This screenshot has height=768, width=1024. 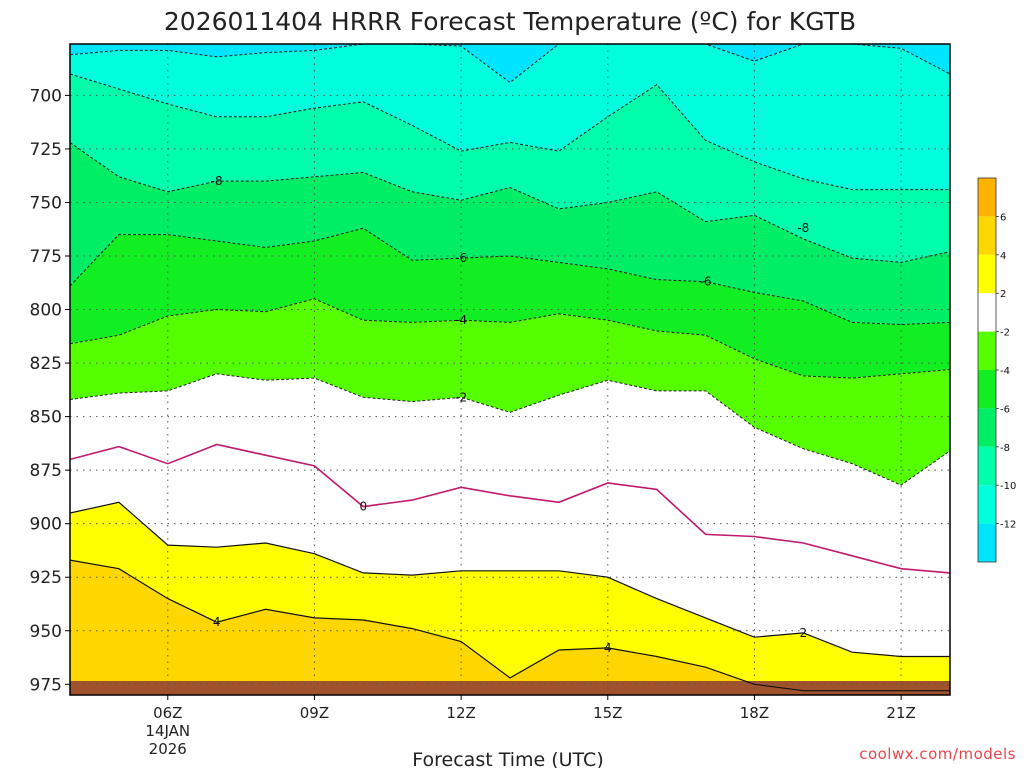 What do you see at coordinates (1003, 217) in the screenshot?
I see `legend-tick-label: 6` at bounding box center [1003, 217].